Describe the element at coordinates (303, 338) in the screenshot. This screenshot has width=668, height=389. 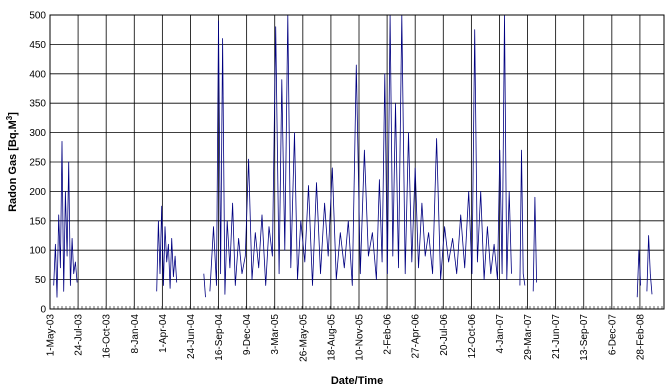
I see `x-tick-label: 26-May-05` at that location.